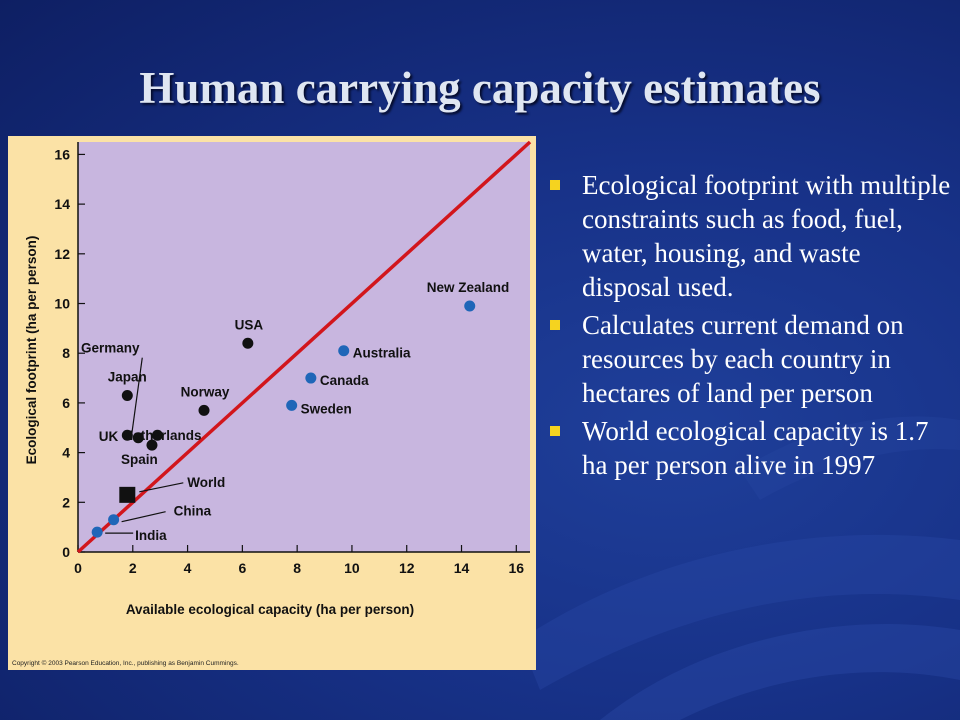 This screenshot has height=720, width=960. What do you see at coordinates (206, 482) in the screenshot?
I see `point-label-world: World` at bounding box center [206, 482].